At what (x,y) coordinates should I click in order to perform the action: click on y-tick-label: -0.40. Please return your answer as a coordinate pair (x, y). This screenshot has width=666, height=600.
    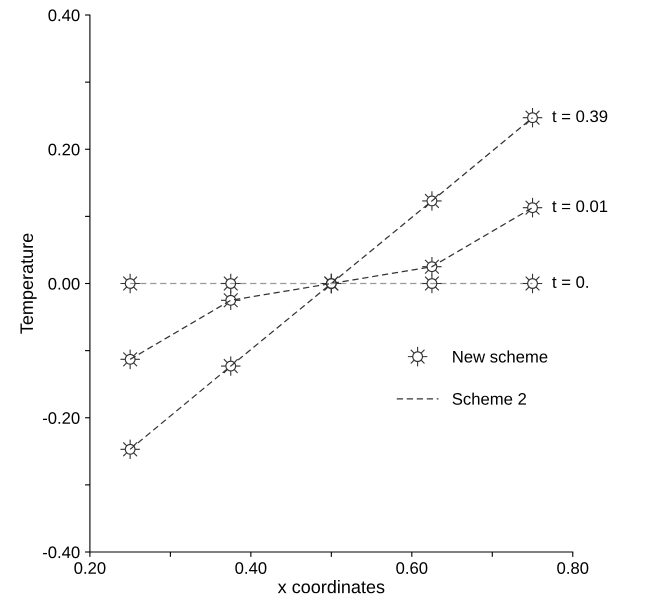
    Looking at the image, I should click on (61, 552).